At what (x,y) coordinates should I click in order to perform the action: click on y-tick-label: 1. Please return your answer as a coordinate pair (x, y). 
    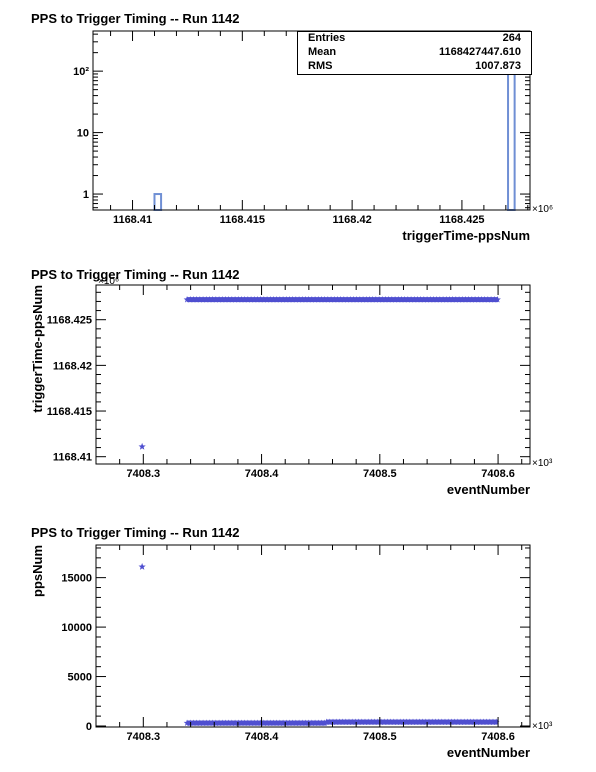
    Looking at the image, I should click on (86, 195).